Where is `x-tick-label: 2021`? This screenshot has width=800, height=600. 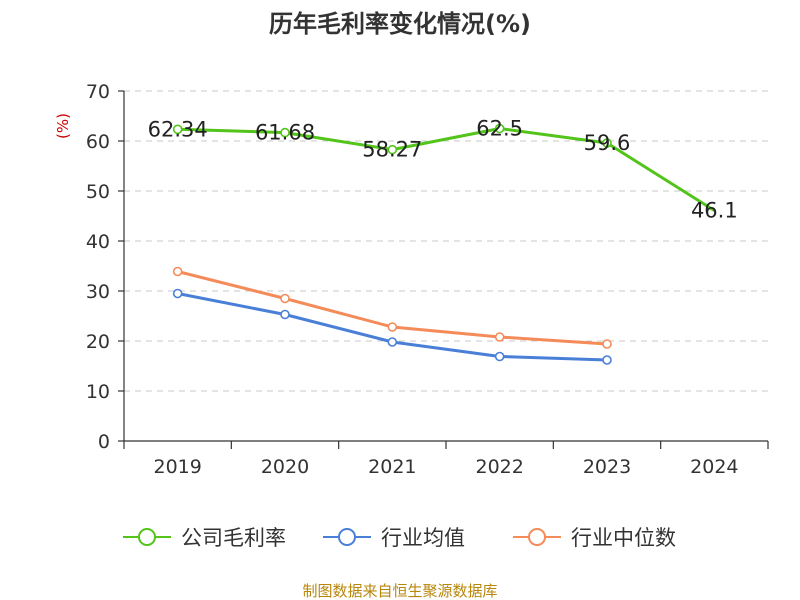
x-tick-label: 2021 is located at coordinates (392, 467).